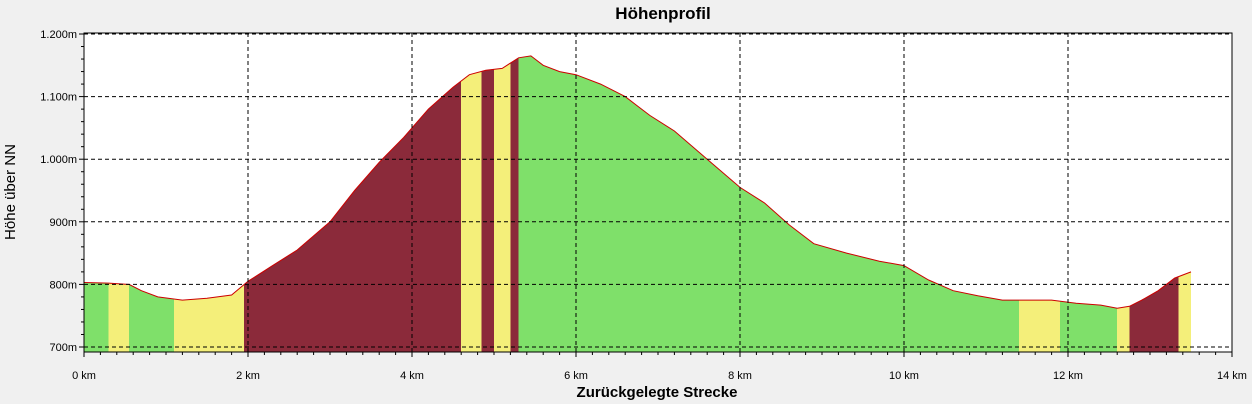 The image size is (1252, 404). Describe the element at coordinates (576, 376) in the screenshot. I see `x-tick-label: 6 km` at that location.